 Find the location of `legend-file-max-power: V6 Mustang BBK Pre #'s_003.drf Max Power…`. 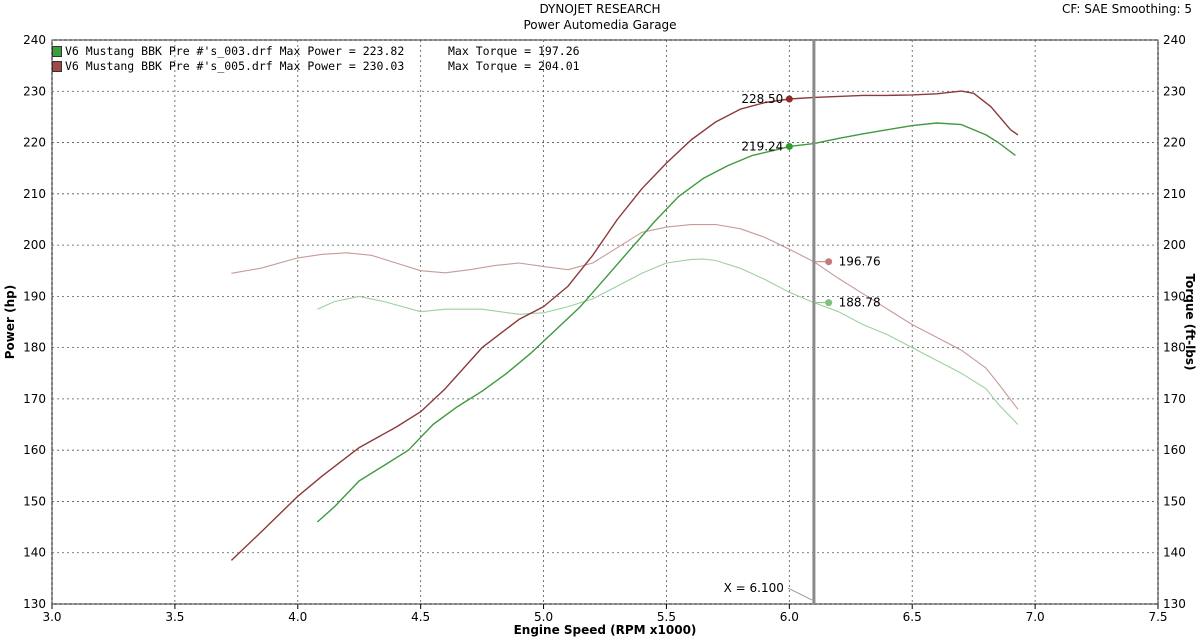

legend-file-max-power: V6 Mustang BBK Pre #'s_003.drf Max Power… is located at coordinates (235, 51).